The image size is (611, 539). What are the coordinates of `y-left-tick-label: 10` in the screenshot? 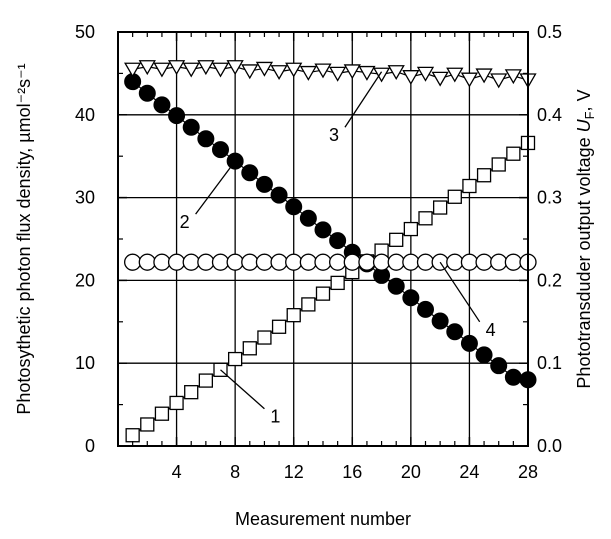 It's located at (85, 363).